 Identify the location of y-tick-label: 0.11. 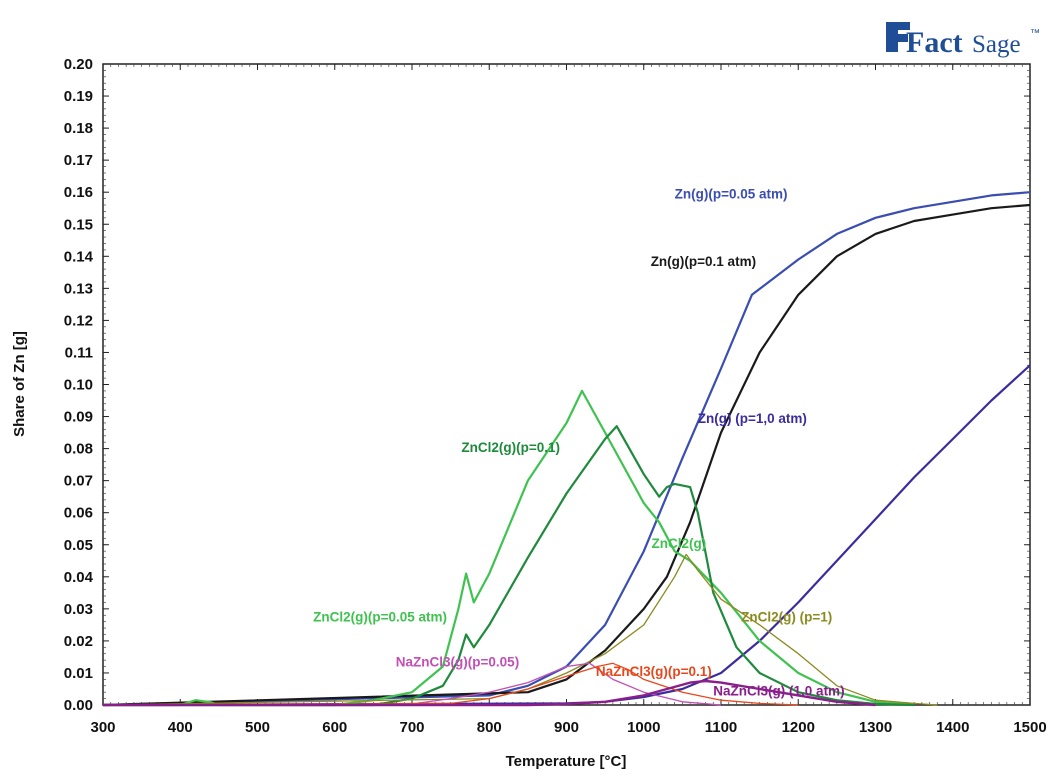
(79, 352).